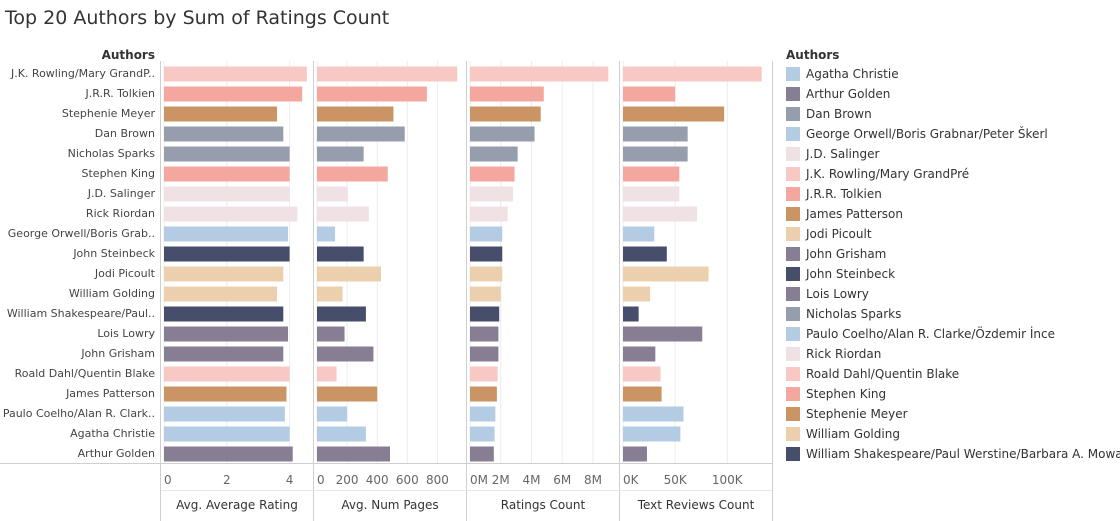 Image resolution: width=1120 pixels, height=521 pixels. I want to click on legend-item: J.R.R. Tolkien, so click(953, 194).